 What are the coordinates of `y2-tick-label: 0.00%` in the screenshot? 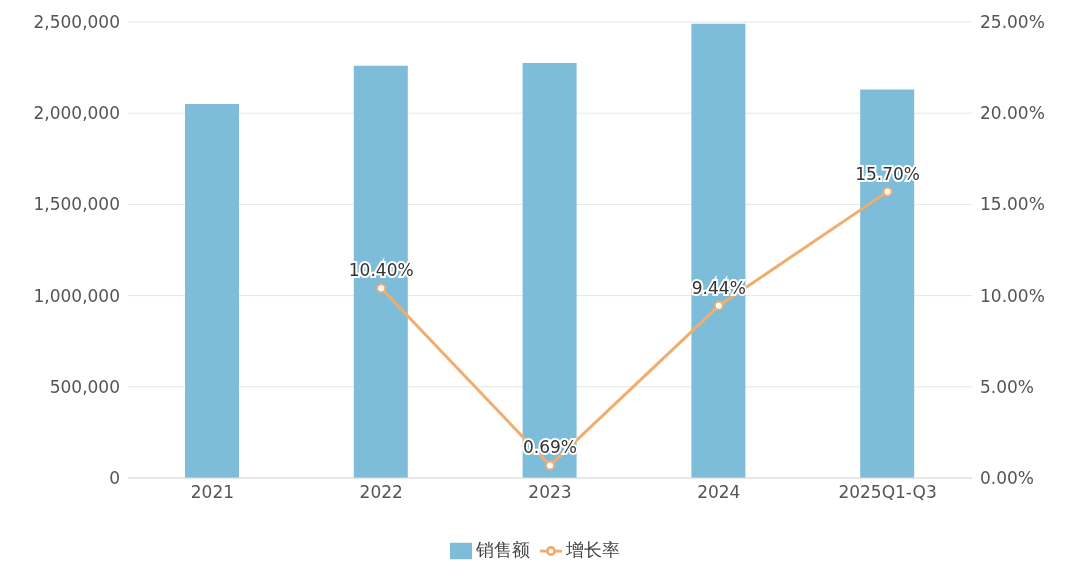 It's located at (1007, 478).